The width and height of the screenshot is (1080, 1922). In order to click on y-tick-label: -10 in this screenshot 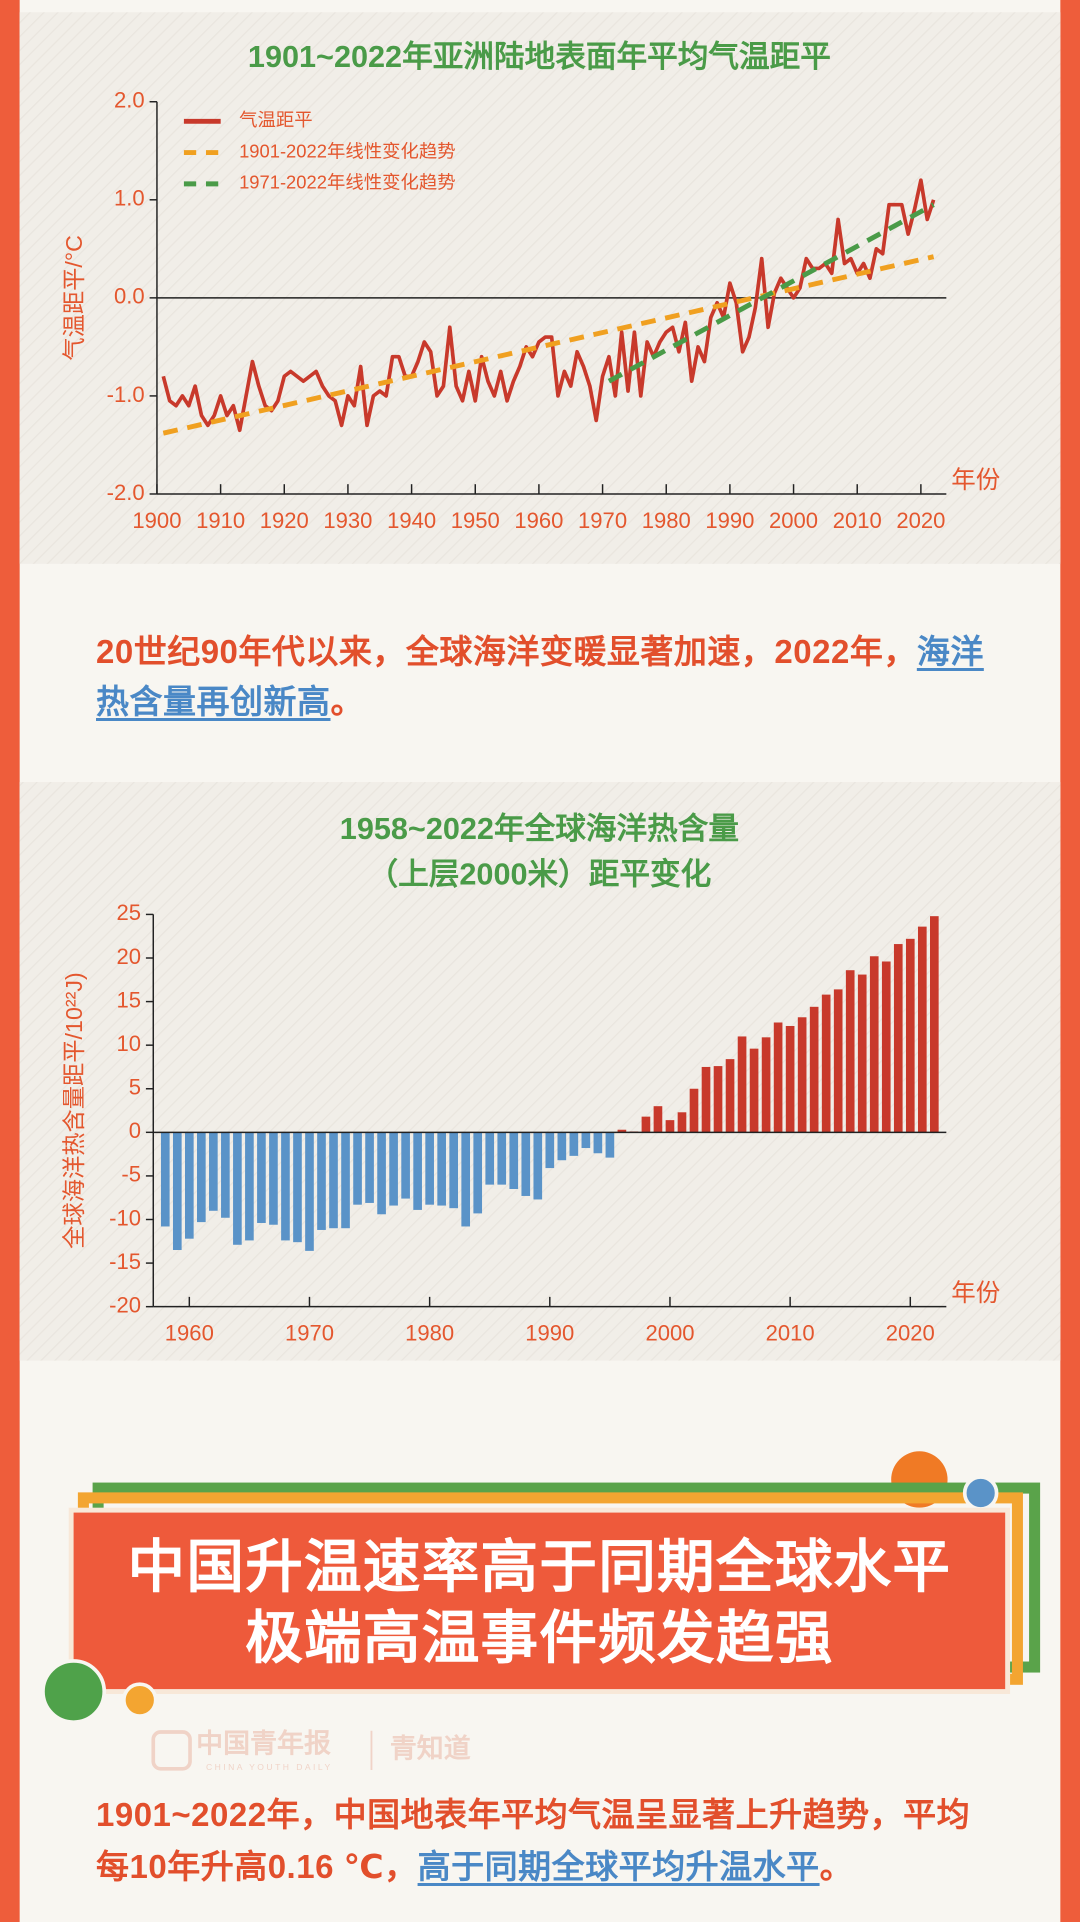, I will do `click(125, 1217)`.